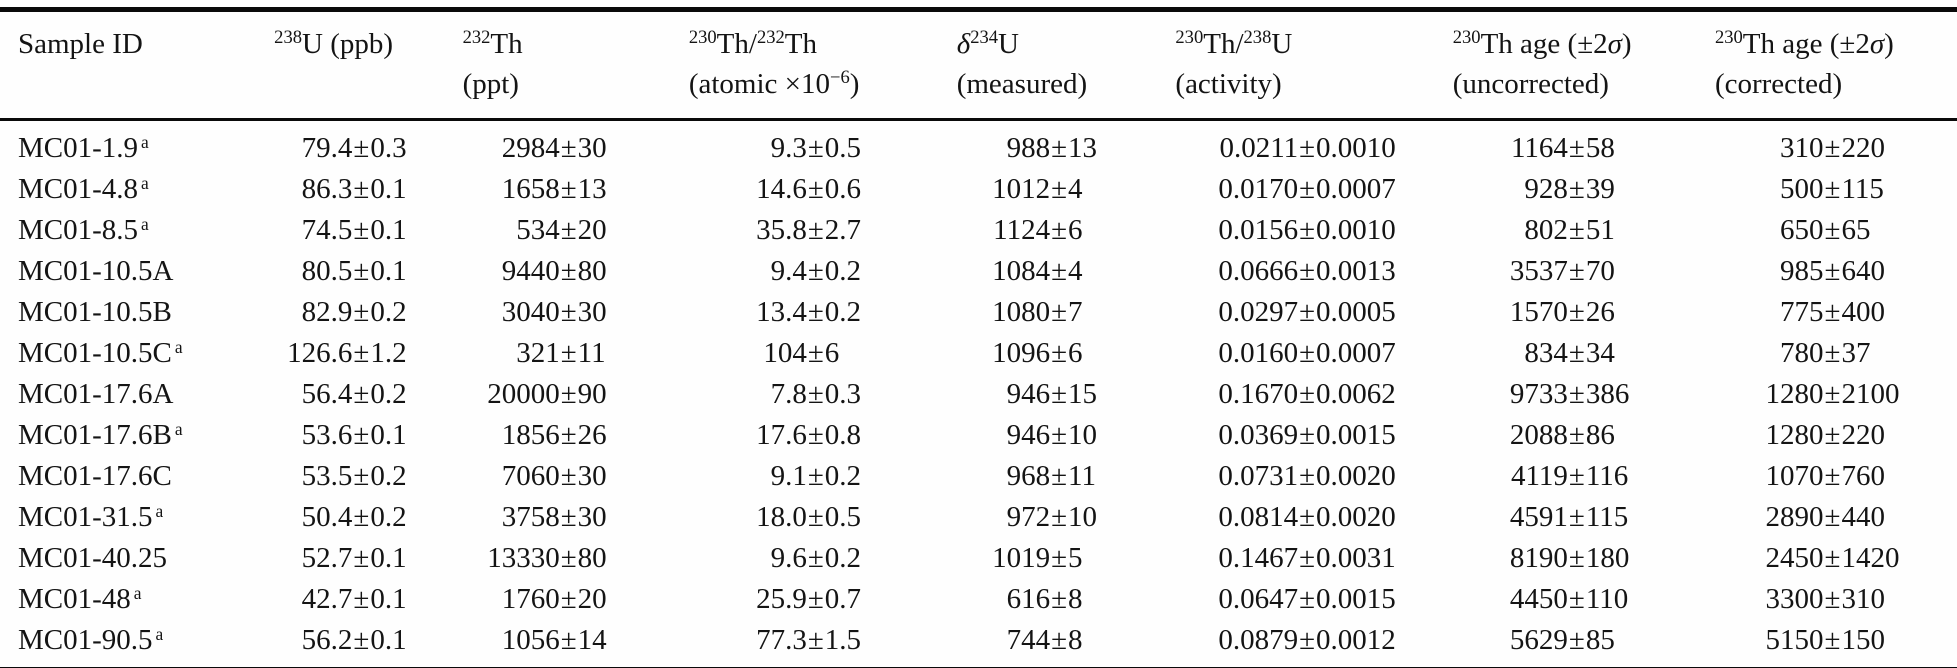 The width and height of the screenshot is (1957, 668). I want to click on value-cell-u238-ppb: 53.5 ±0.2, so click(354, 476).